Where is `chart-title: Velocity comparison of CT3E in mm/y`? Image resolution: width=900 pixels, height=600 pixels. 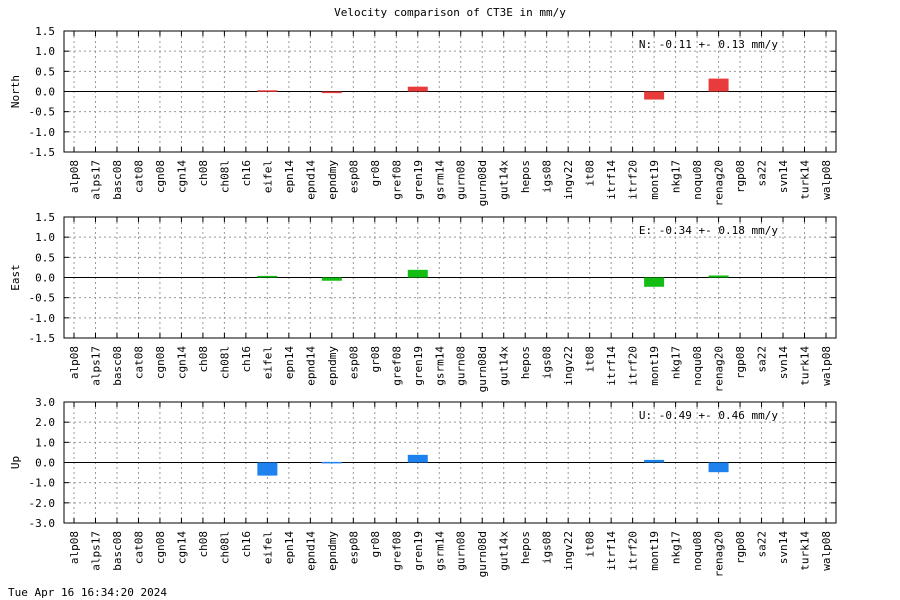
chart-title: Velocity comparison of CT3E in mm/y is located at coordinates (450, 12).